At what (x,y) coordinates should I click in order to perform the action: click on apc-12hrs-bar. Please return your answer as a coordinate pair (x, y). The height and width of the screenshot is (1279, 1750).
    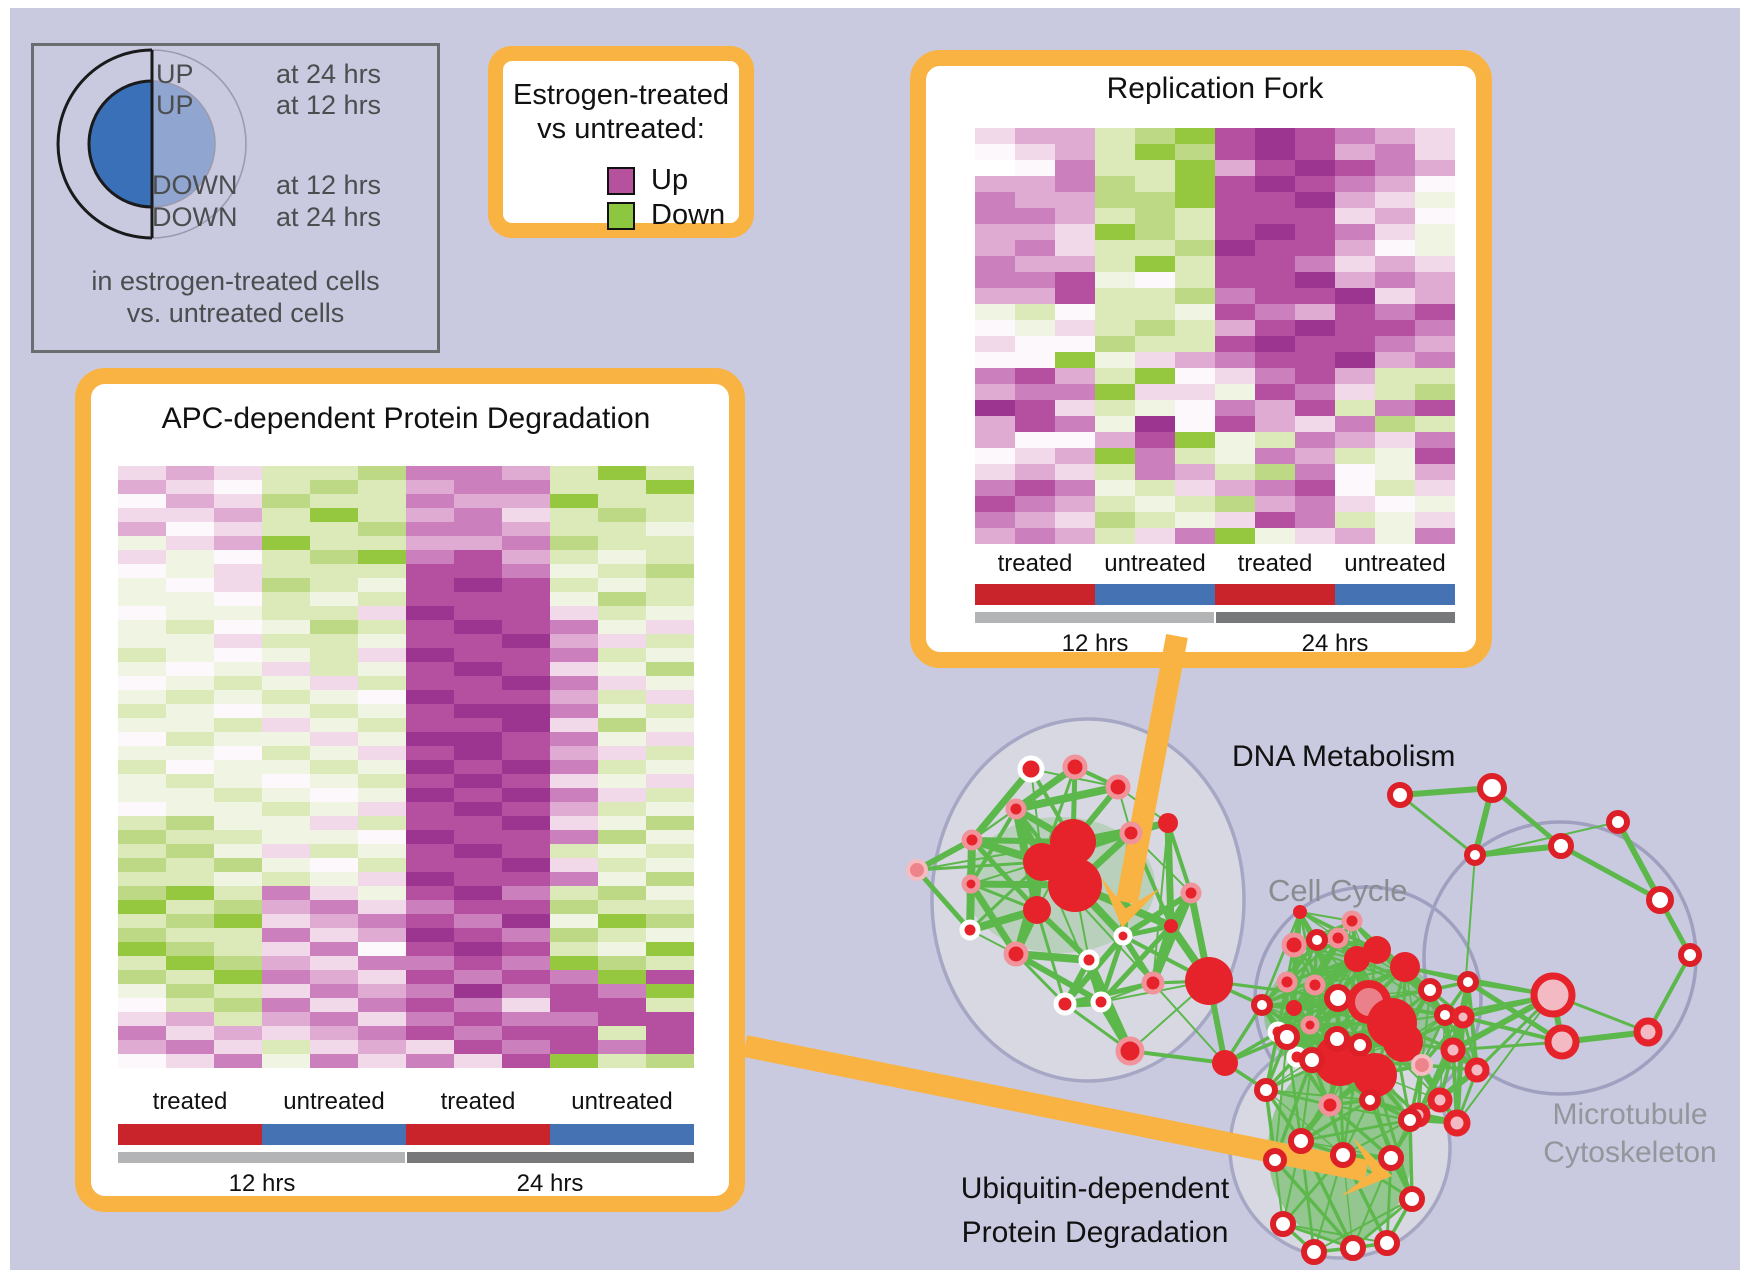
    Looking at the image, I should click on (261, 1157).